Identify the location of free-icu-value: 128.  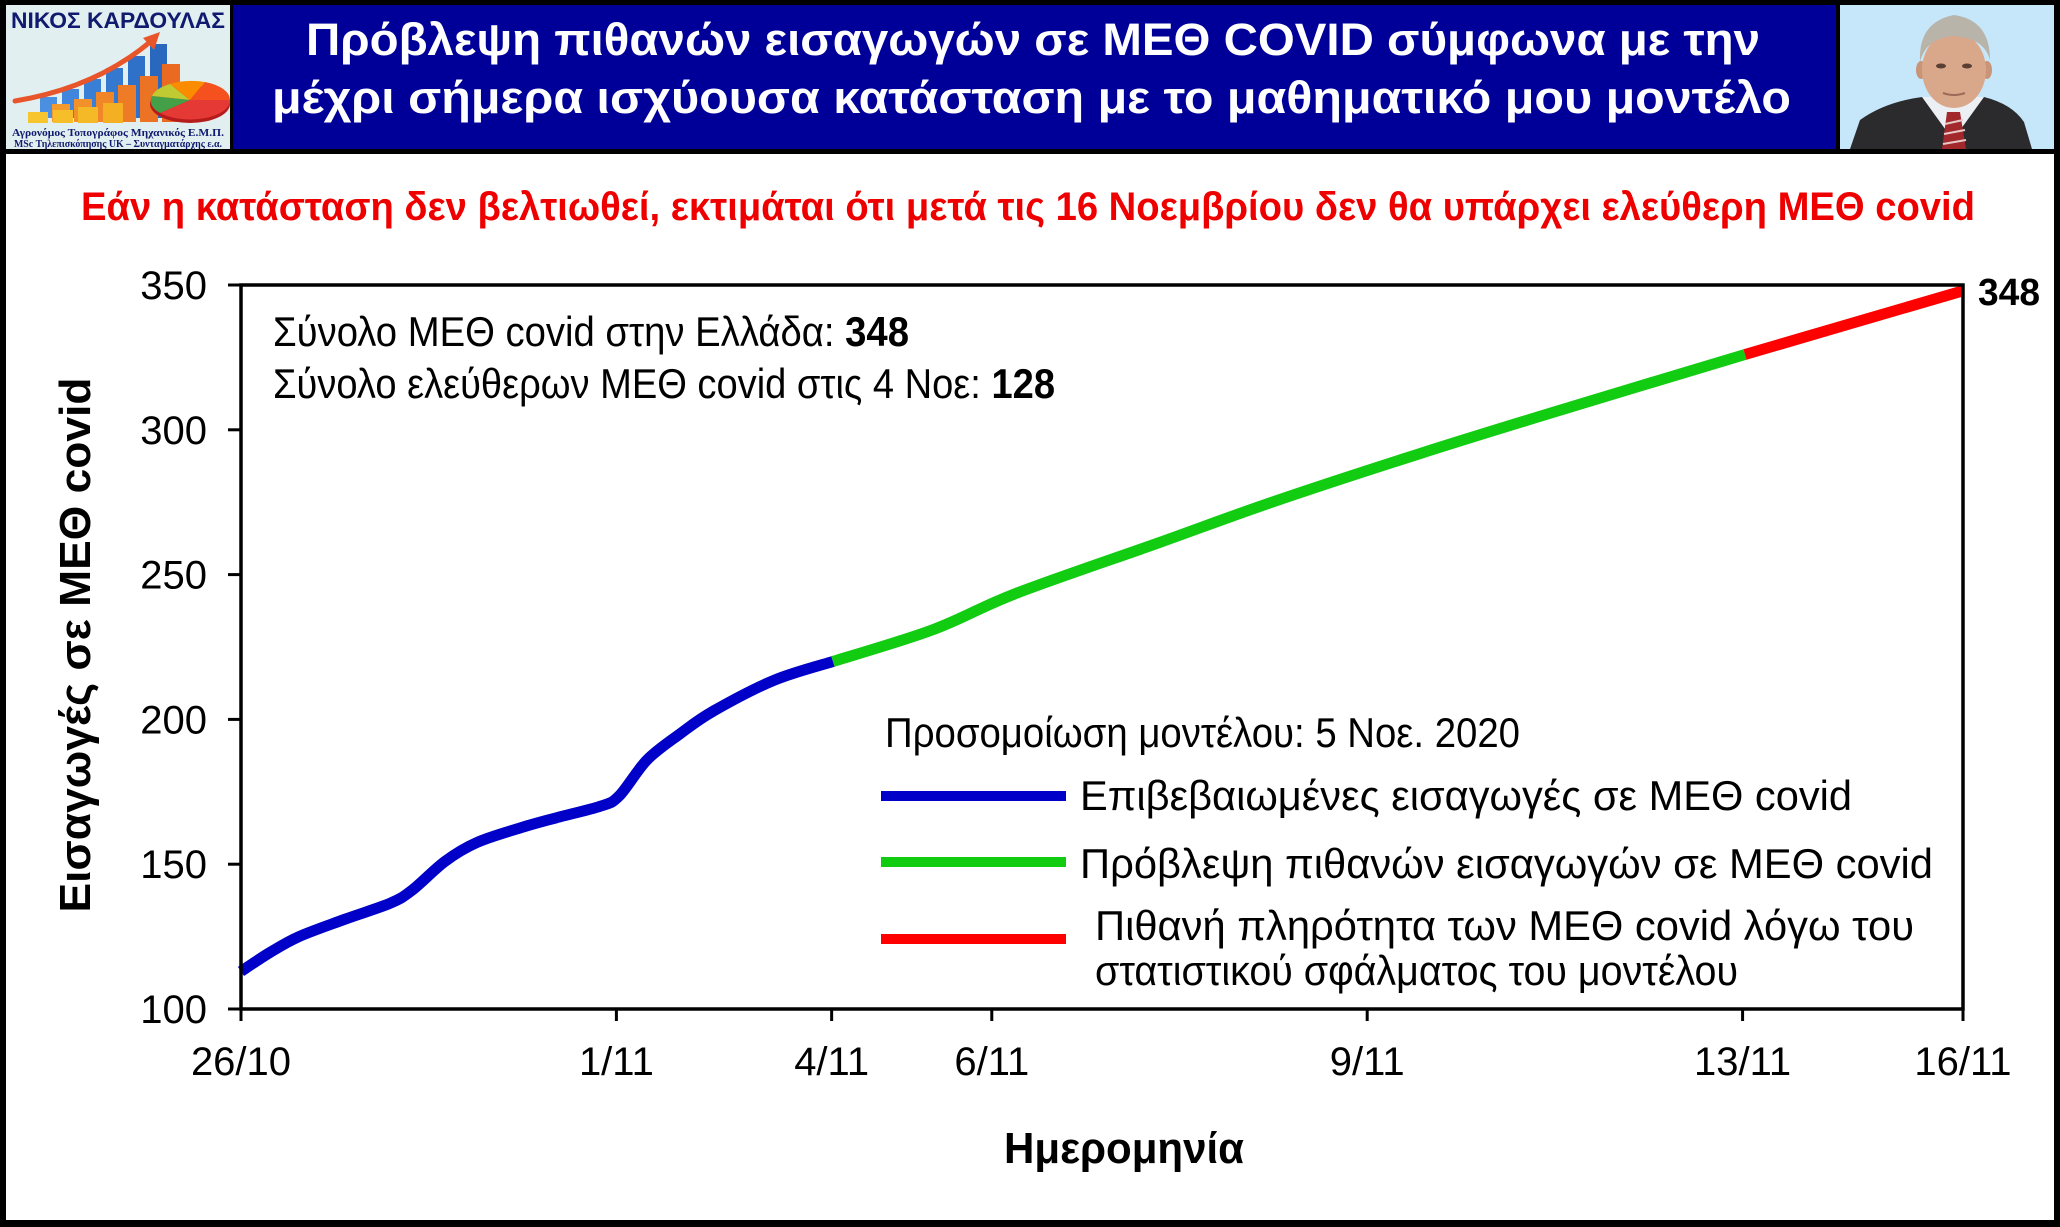
(1023, 383).